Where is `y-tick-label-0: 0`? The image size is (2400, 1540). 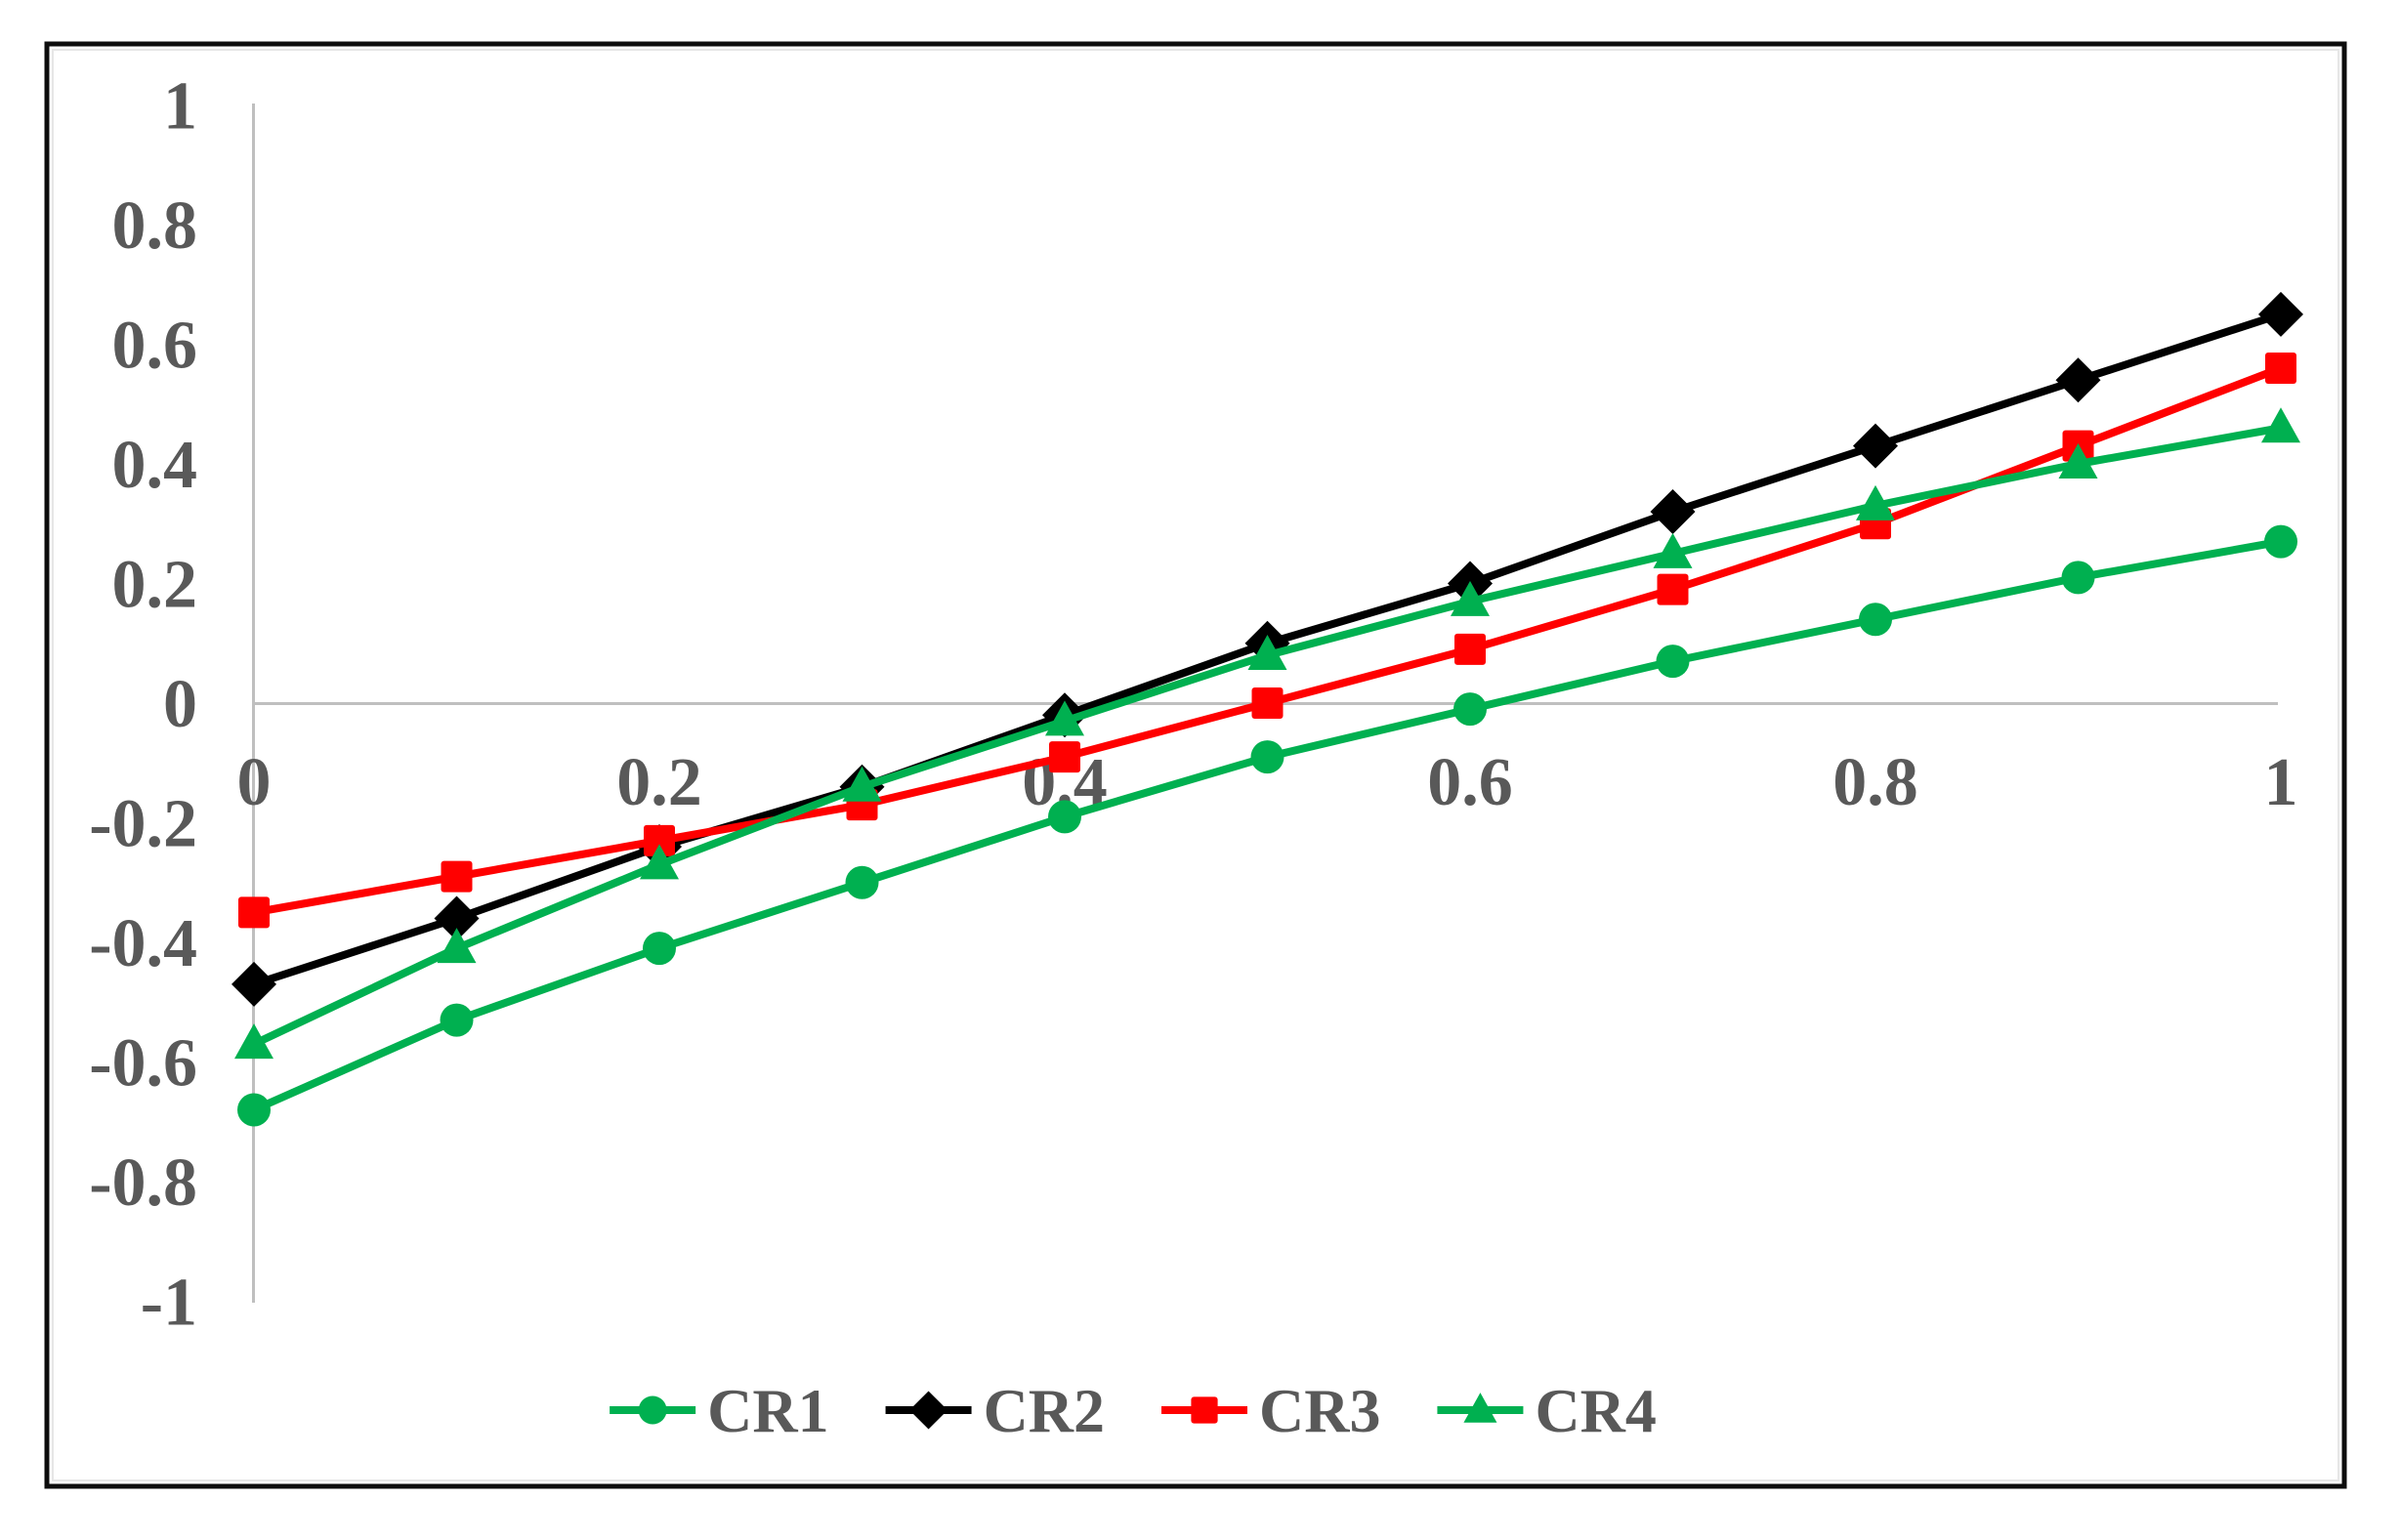
y-tick-label-0: 0 is located at coordinates (180, 704).